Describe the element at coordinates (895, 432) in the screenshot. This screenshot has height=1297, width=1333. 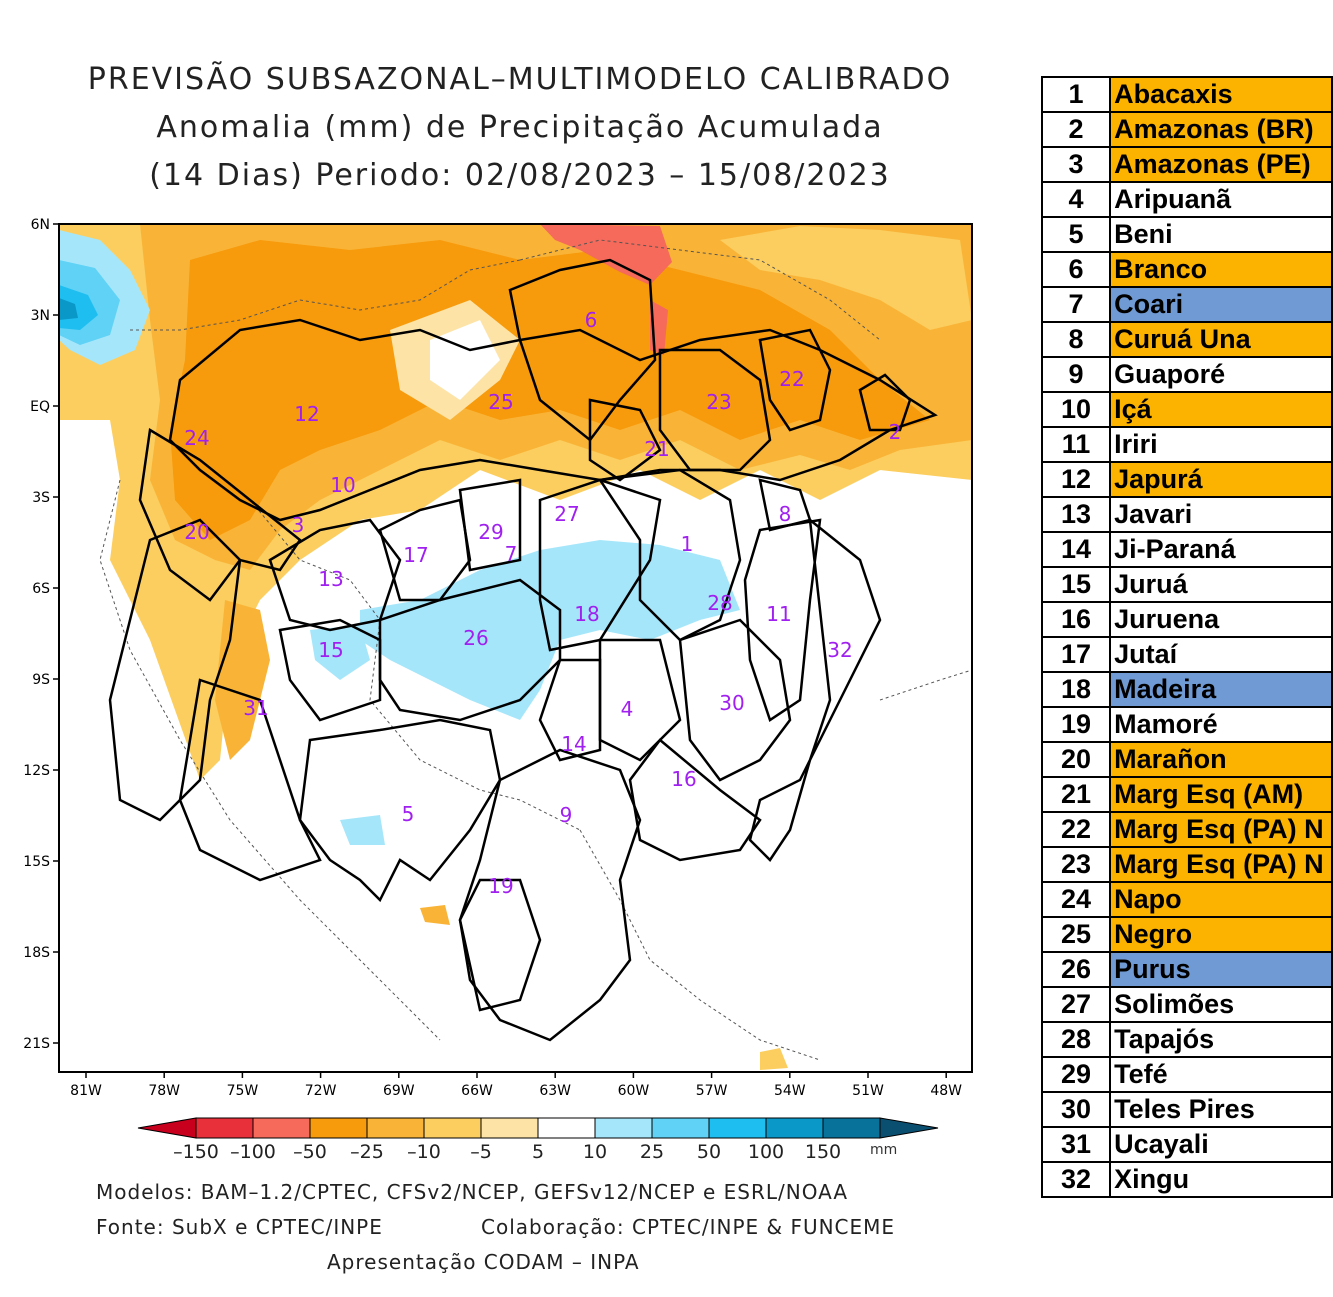
I see `basin-number-label: 2` at that location.